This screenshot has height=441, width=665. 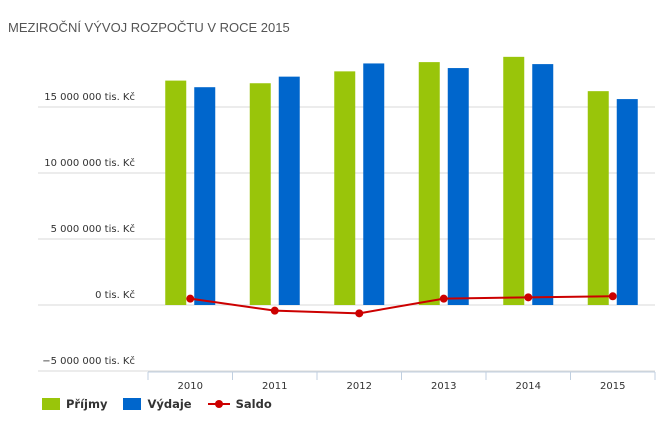 What do you see at coordinates (218, 404) in the screenshot?
I see `legend-line-marker` at bounding box center [218, 404].